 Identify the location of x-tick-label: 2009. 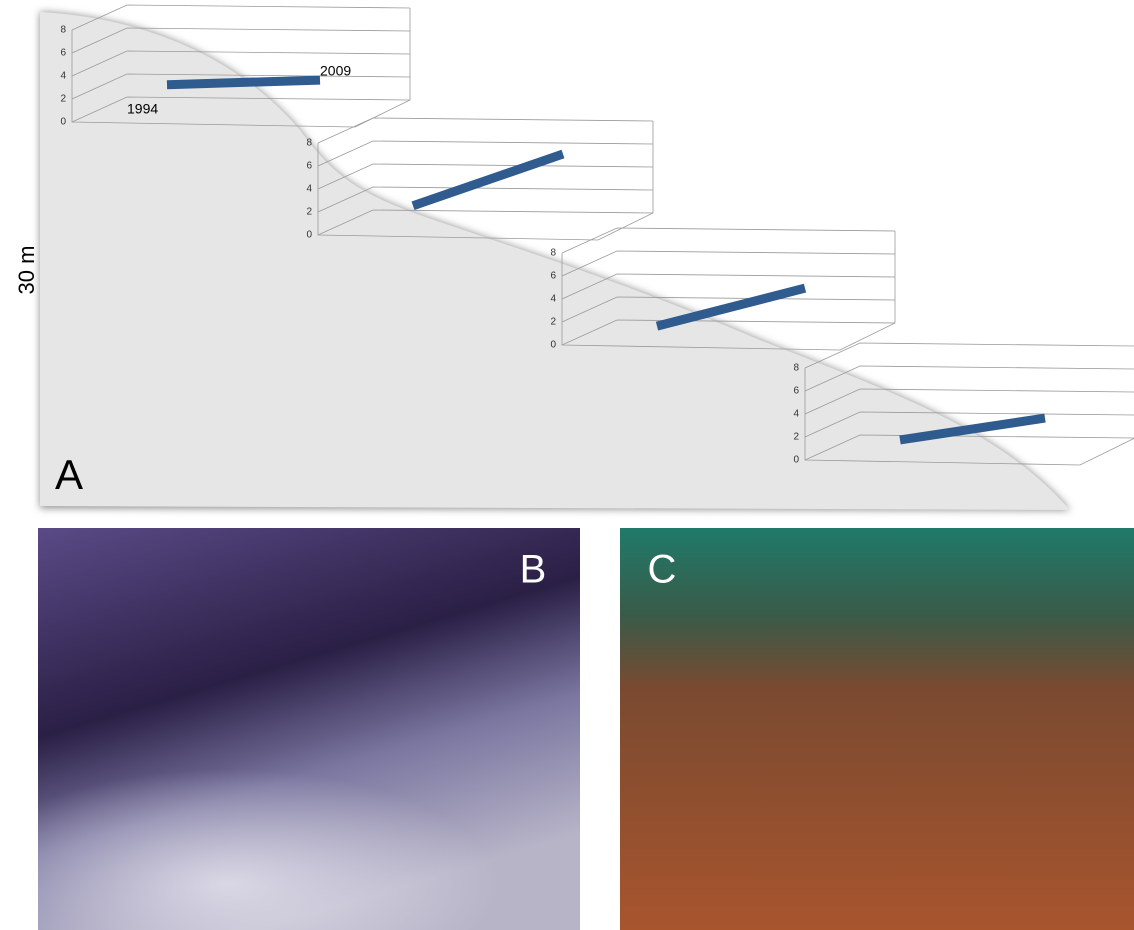
(335, 71).